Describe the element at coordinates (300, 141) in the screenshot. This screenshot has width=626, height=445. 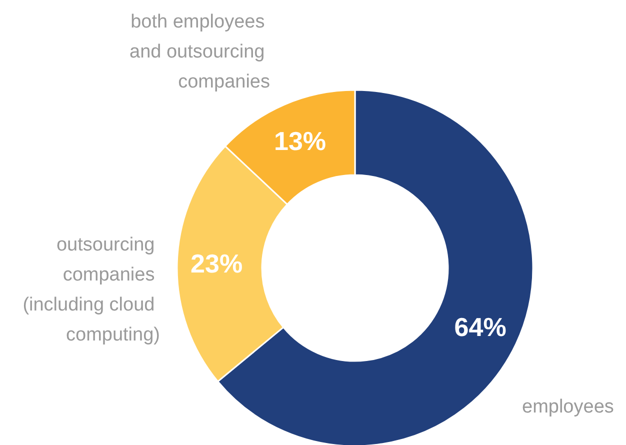
I see `data-label: 13%` at that location.